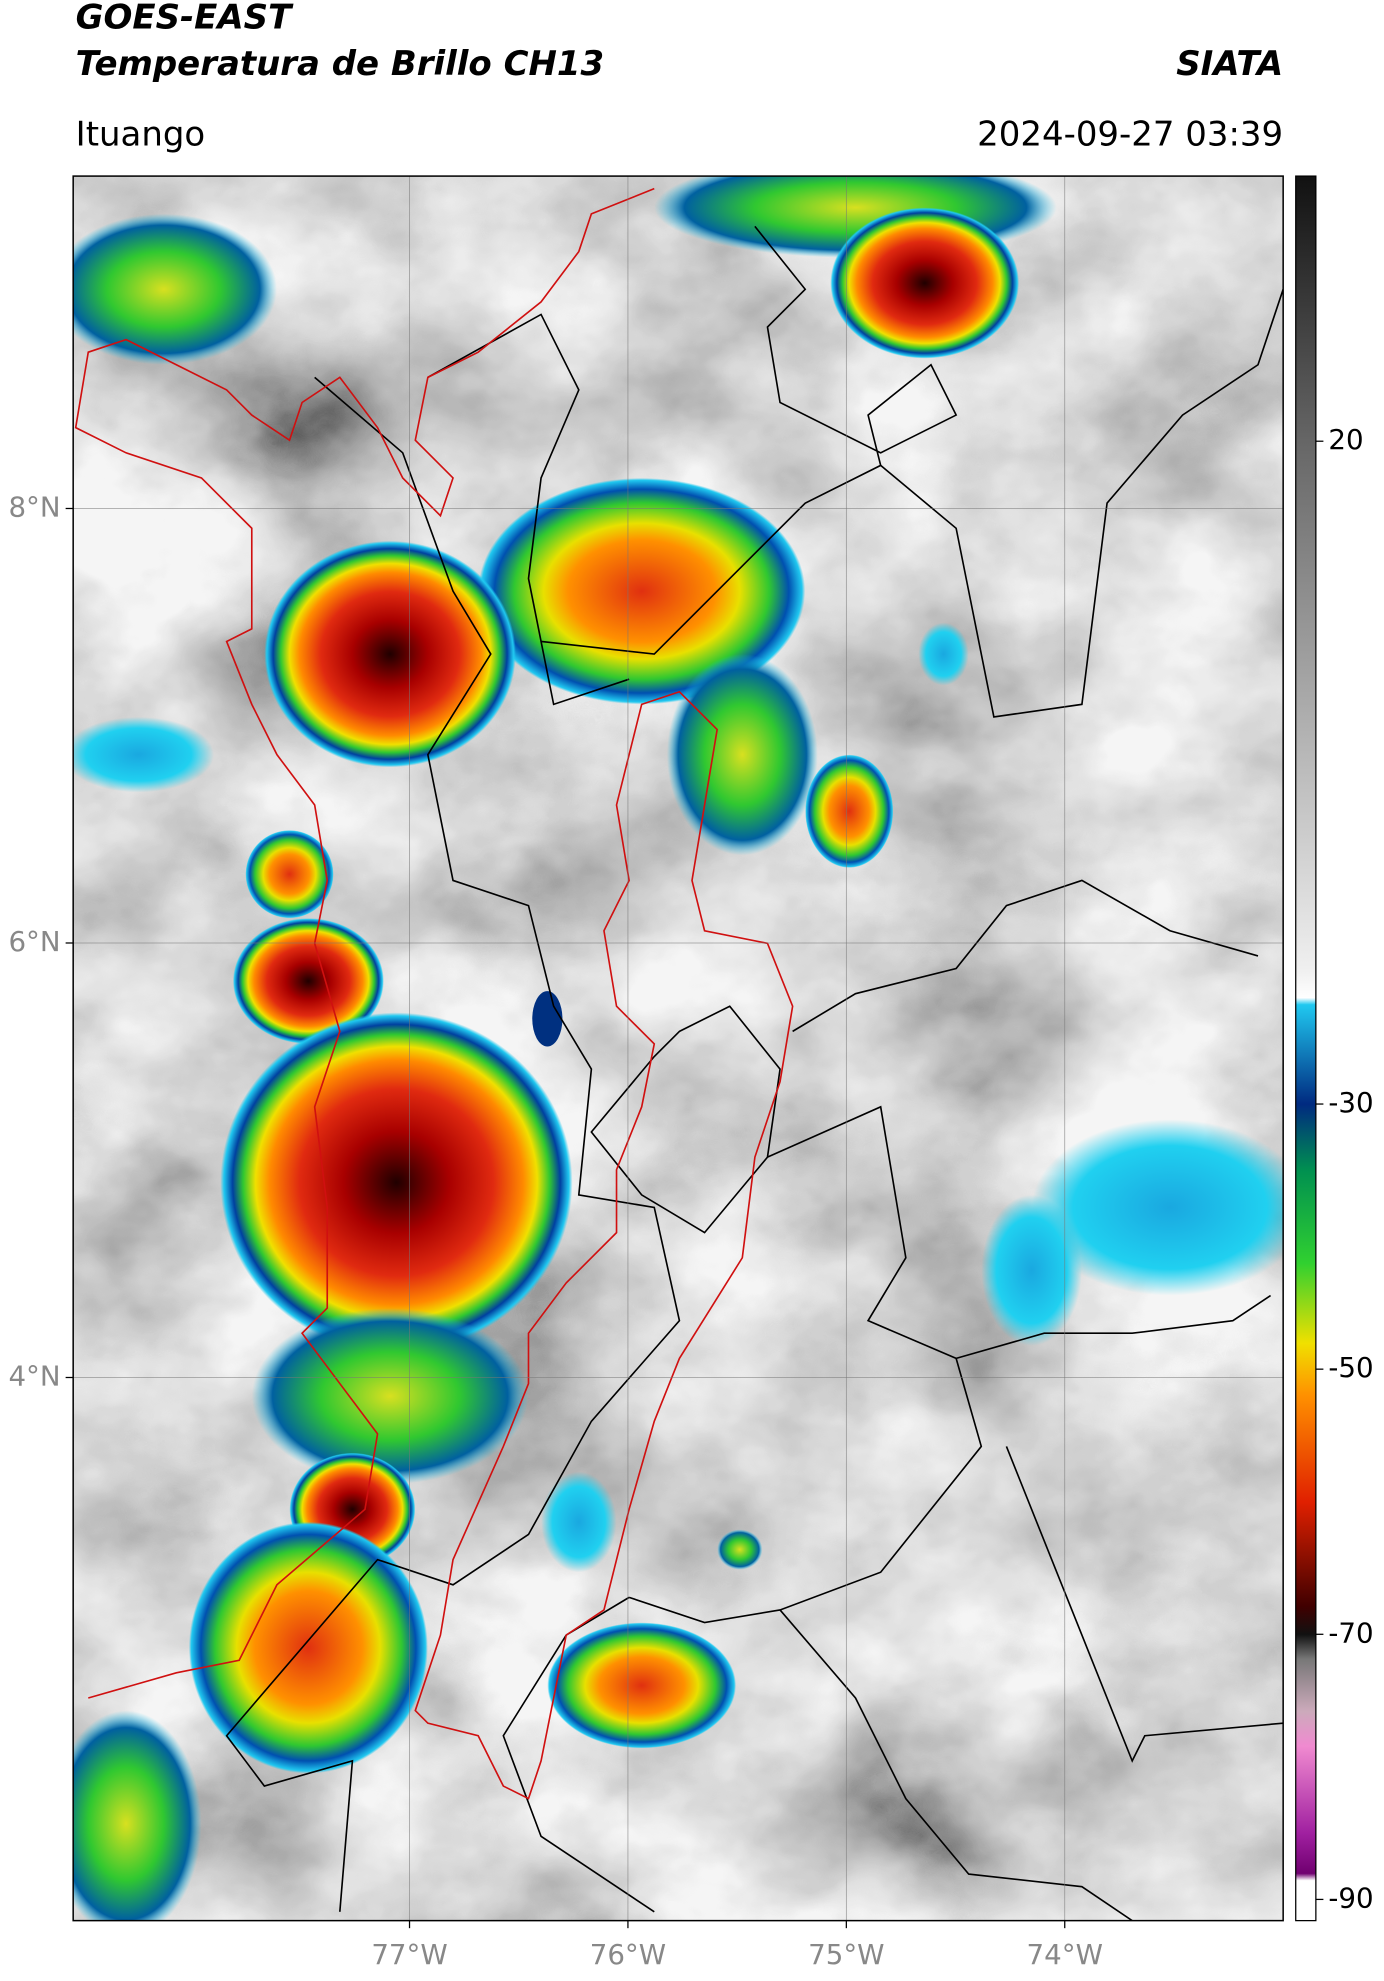 The image size is (1384, 1981). I want to click on y-tick-label: 6°N, so click(34, 941).